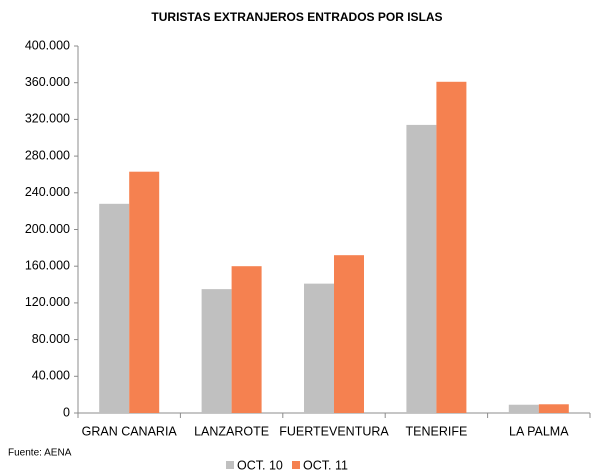  Describe the element at coordinates (539, 431) in the screenshot. I see `x-tick-label: LA PALMA` at that location.